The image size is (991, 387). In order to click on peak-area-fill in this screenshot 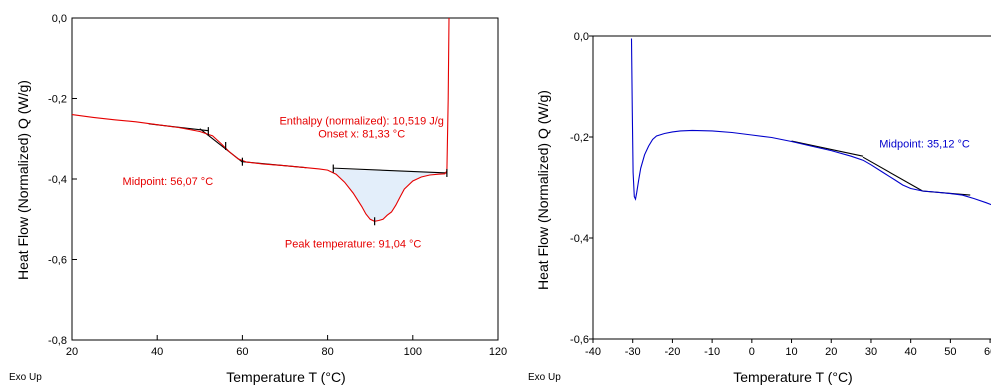, I will do `click(390, 195)`.